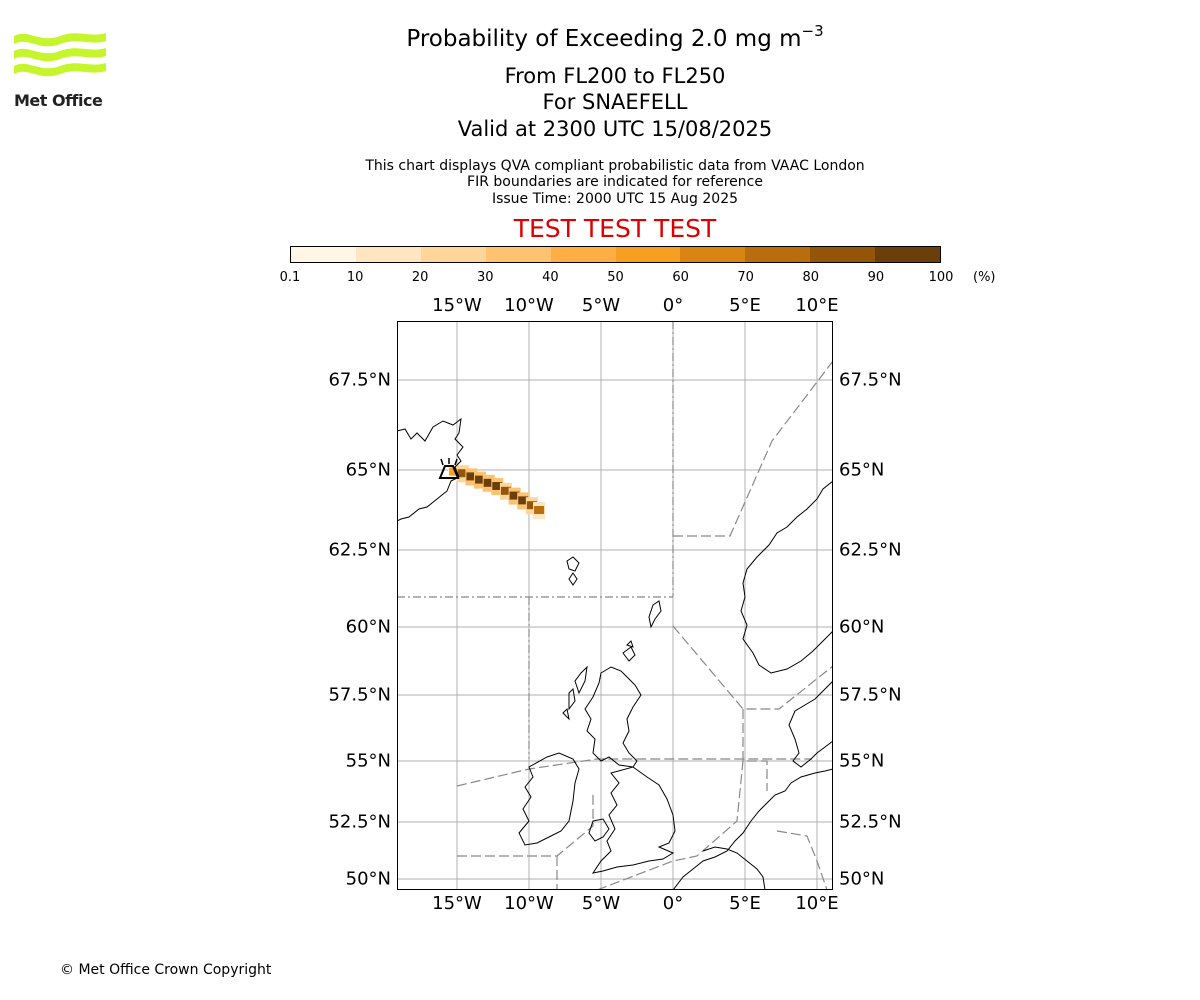 The width and height of the screenshot is (1200, 1000). What do you see at coordinates (876, 277) in the screenshot?
I see `colorbar-tick-label: 90` at bounding box center [876, 277].